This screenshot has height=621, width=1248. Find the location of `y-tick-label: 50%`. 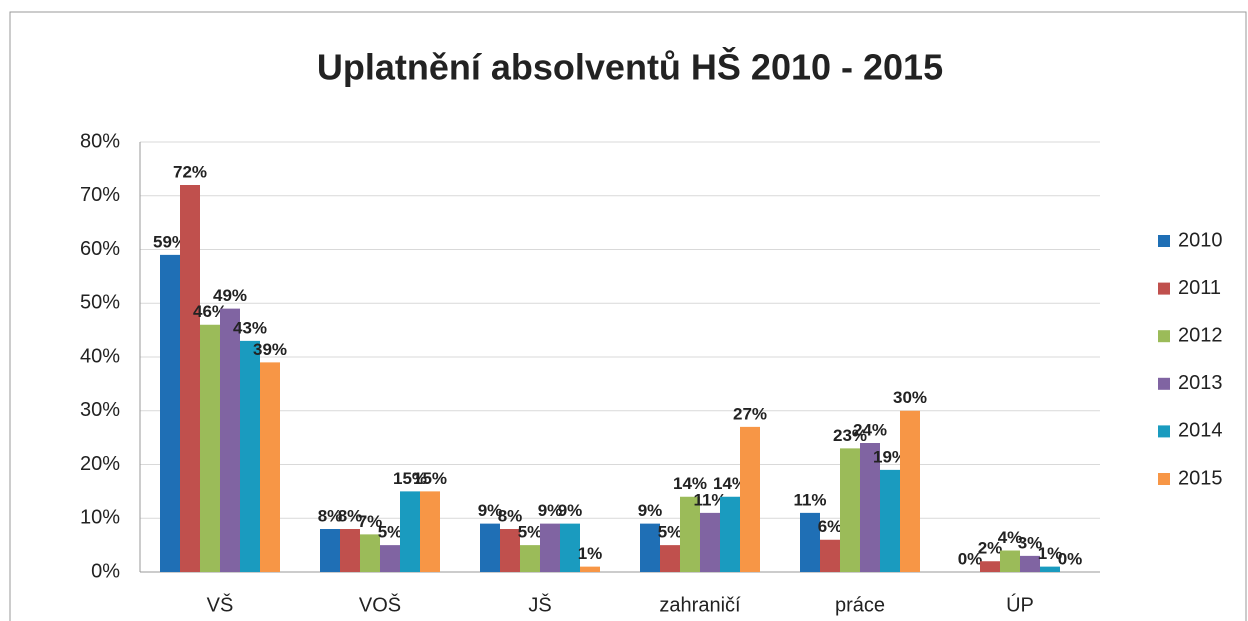

y-tick-label: 50% is located at coordinates (100, 303).